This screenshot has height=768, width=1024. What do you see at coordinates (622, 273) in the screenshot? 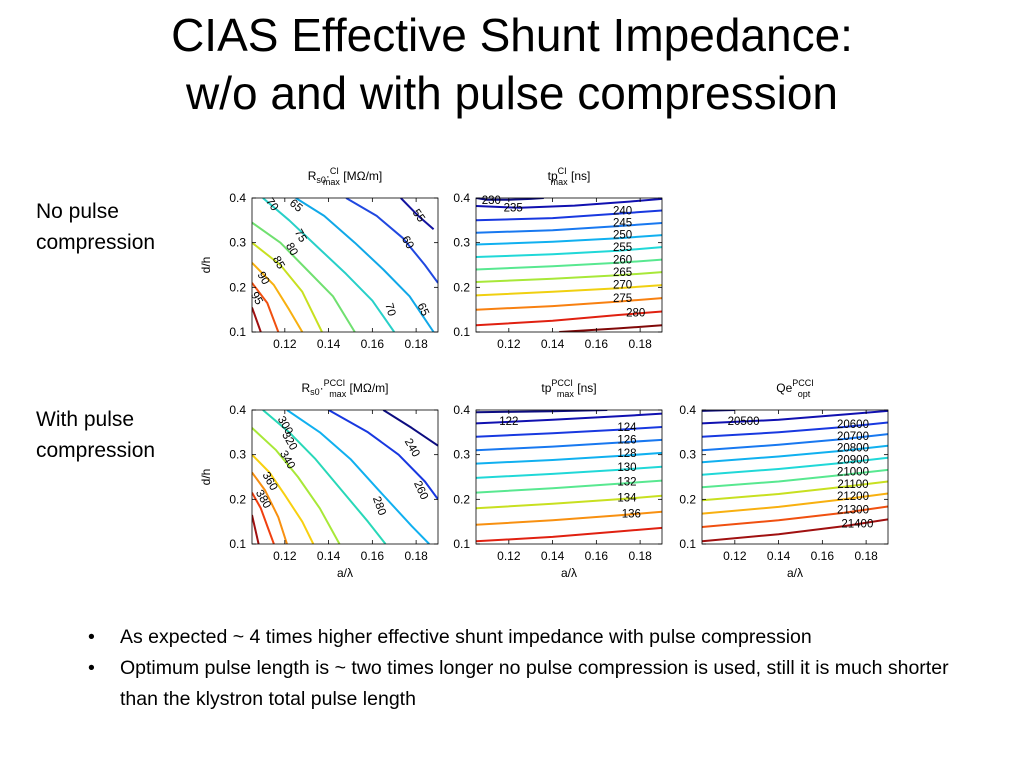
I see `contour-label: 265` at bounding box center [622, 273].